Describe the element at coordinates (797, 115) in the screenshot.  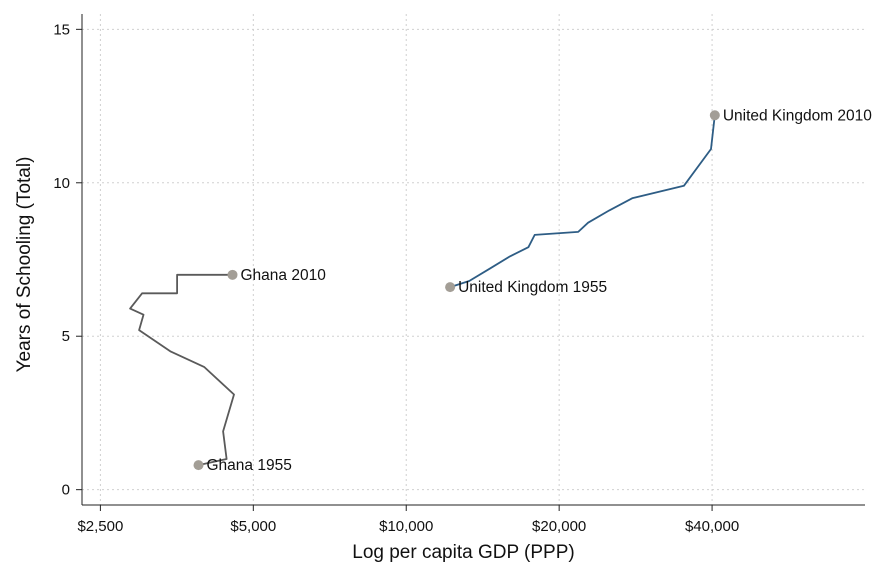
I see `point-label-end: United Kingdom 2010` at that location.